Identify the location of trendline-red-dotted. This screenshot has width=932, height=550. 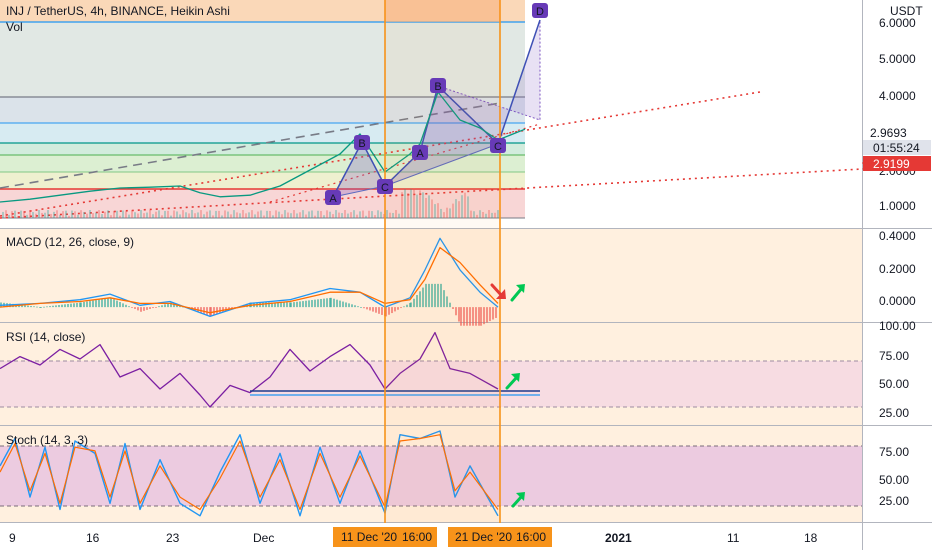
(405, 163).